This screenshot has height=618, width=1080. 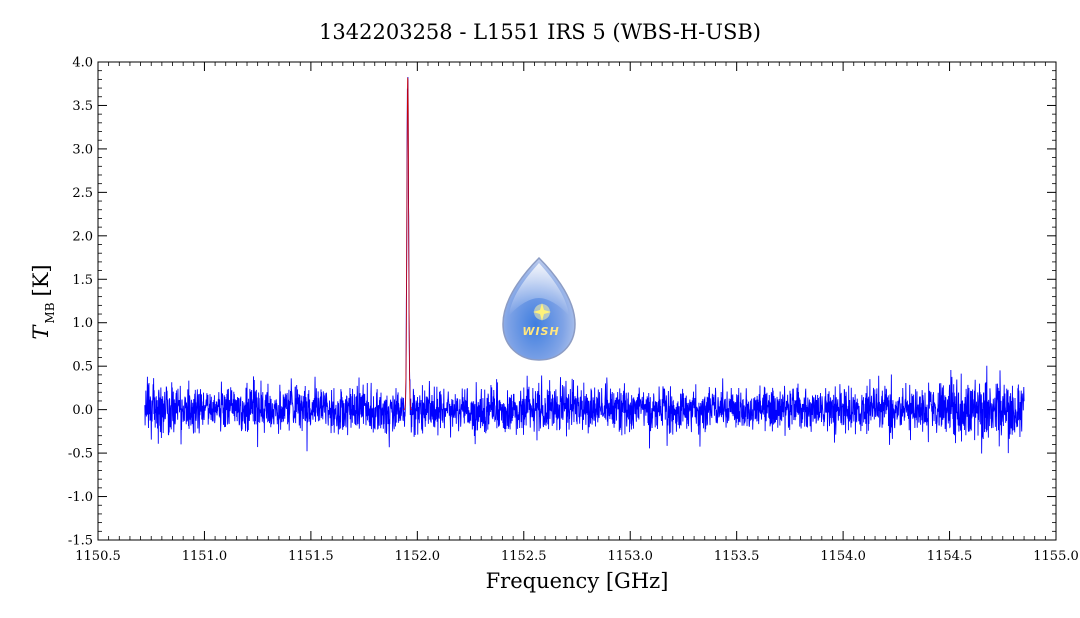 I want to click on logo-text: WISH, so click(x=540, y=331).